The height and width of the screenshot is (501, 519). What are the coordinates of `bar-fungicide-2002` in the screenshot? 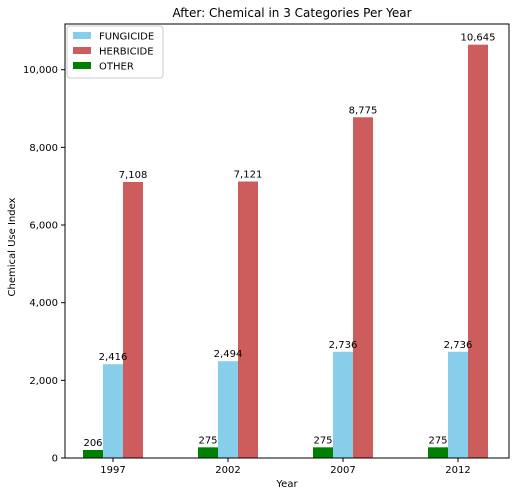 It's located at (228, 409).